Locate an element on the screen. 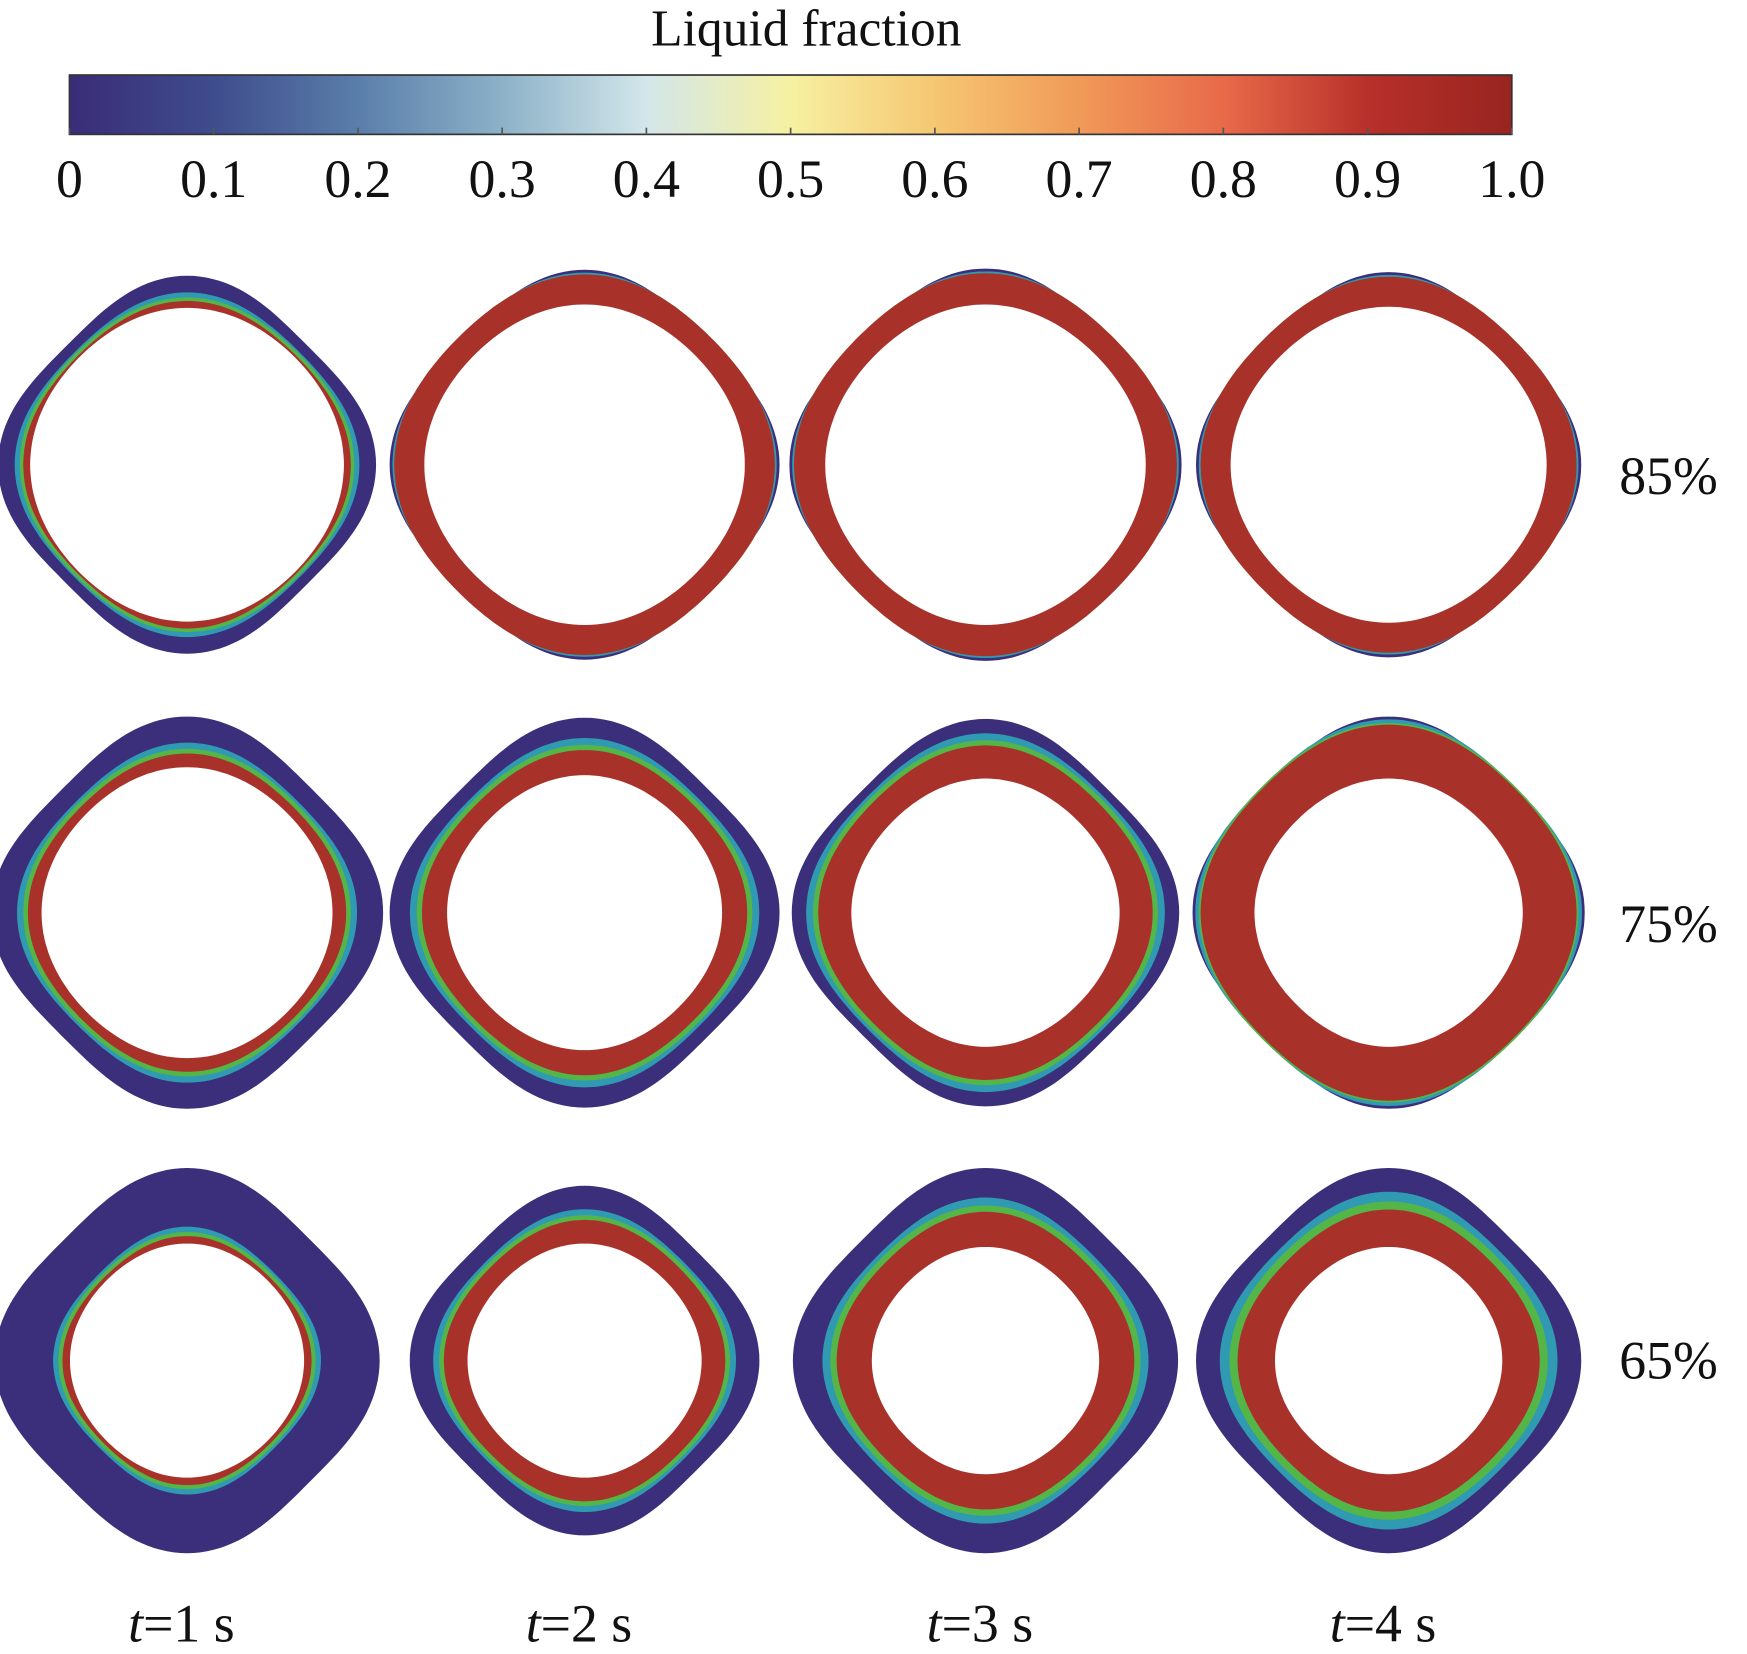  colorbar-tick-label: 0.5 is located at coordinates (790, 179).